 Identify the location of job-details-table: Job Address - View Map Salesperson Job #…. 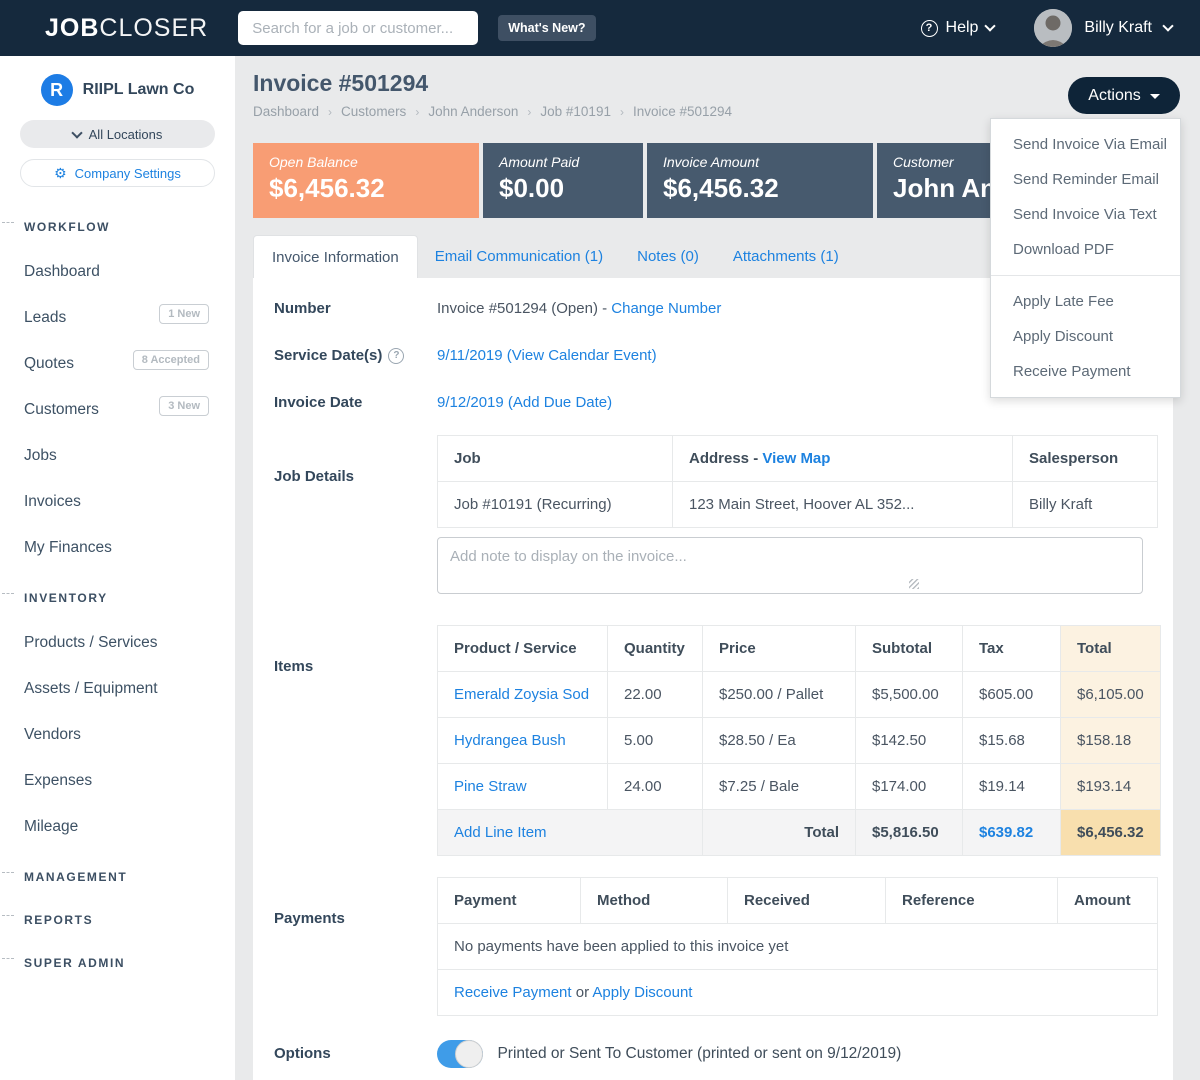
(797, 481).